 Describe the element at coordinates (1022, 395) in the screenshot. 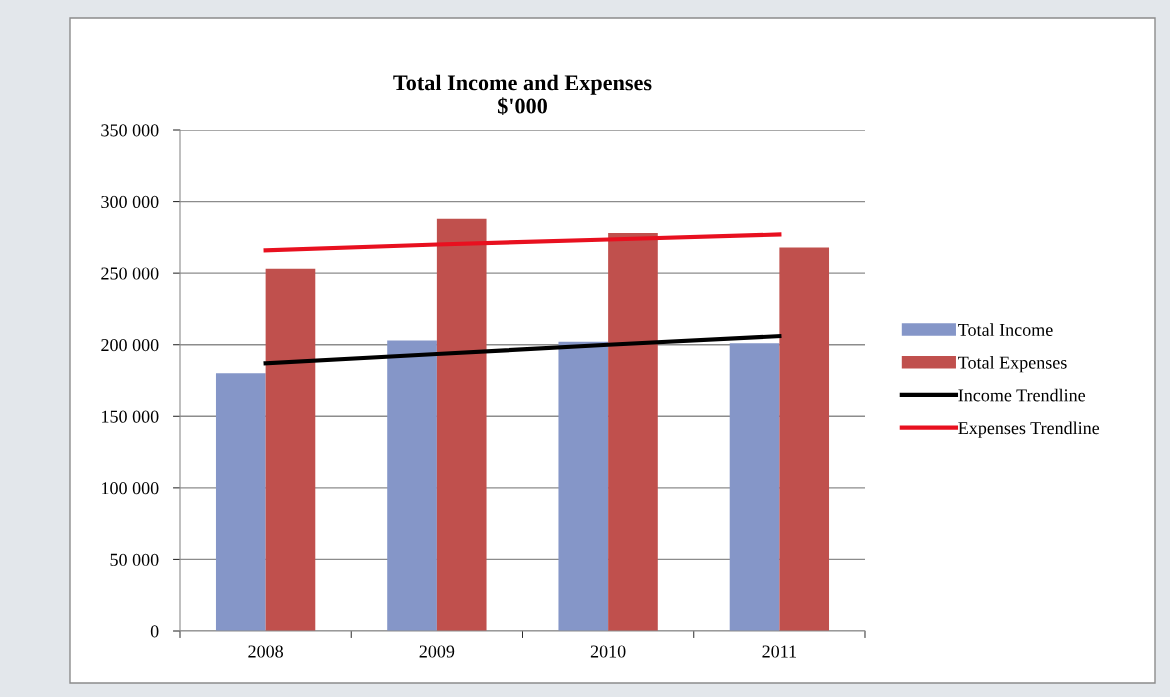

I see `legend-label: Income Trendline` at that location.